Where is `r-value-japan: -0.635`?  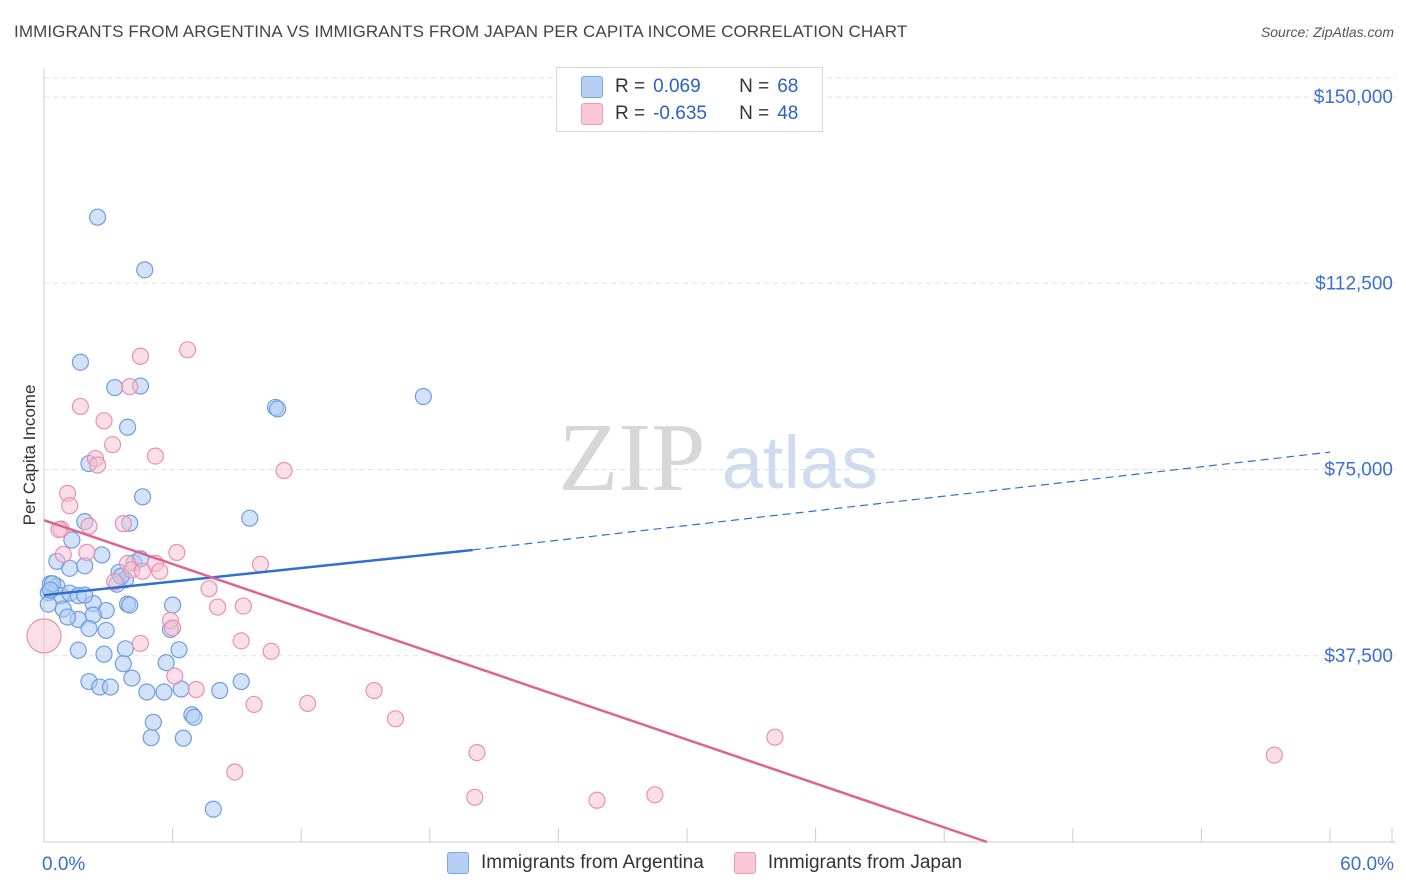 r-value-japan: -0.635 is located at coordinates (680, 113).